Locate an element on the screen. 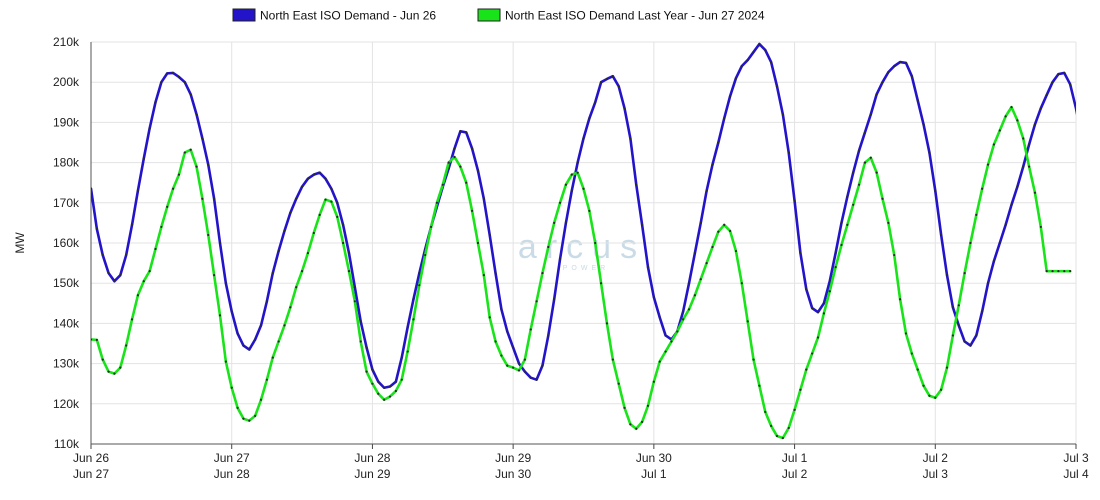 The image size is (1100, 500). watermark-logo-text: arcus is located at coordinates (582, 247).